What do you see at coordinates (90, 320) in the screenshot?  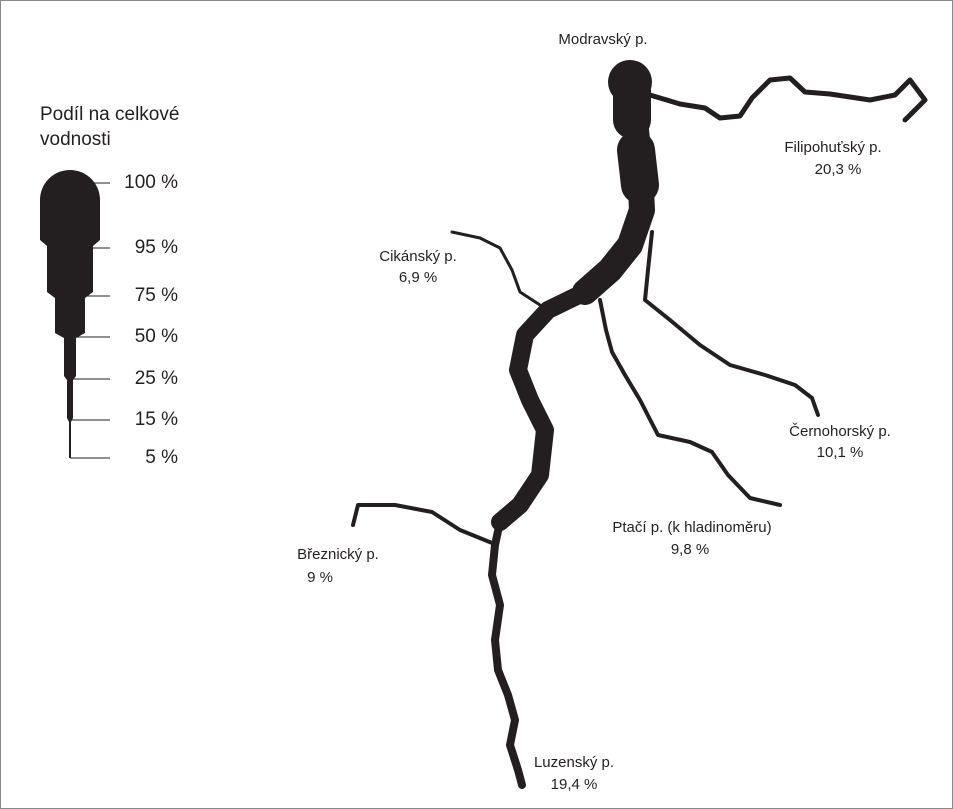 I see `legend-tick-lines` at bounding box center [90, 320].